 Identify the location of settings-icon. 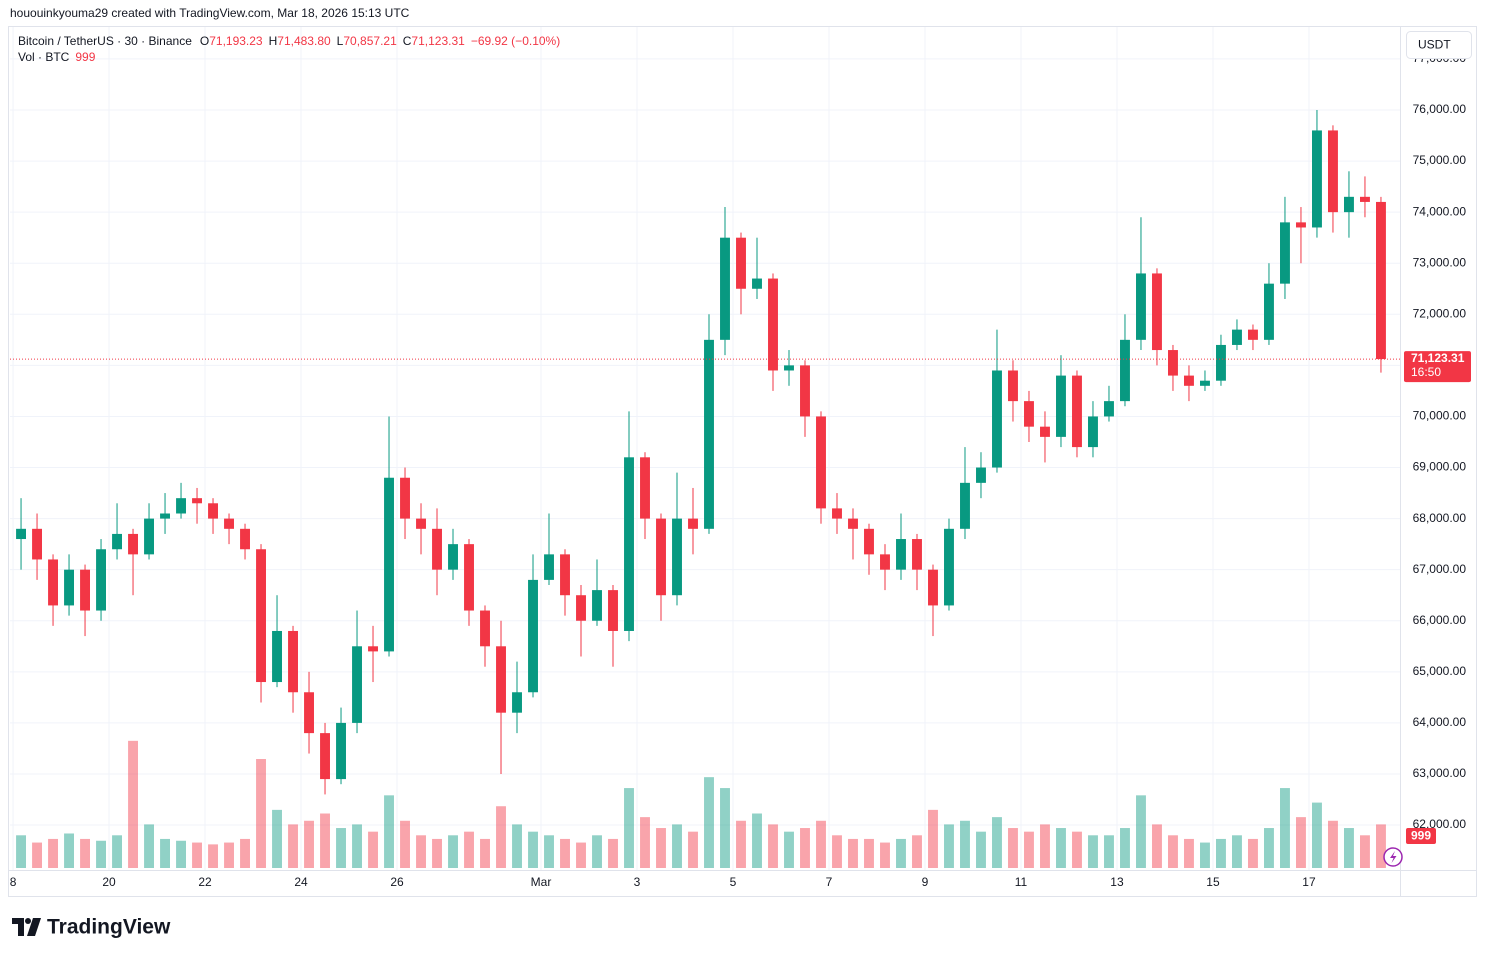
(1393, 857).